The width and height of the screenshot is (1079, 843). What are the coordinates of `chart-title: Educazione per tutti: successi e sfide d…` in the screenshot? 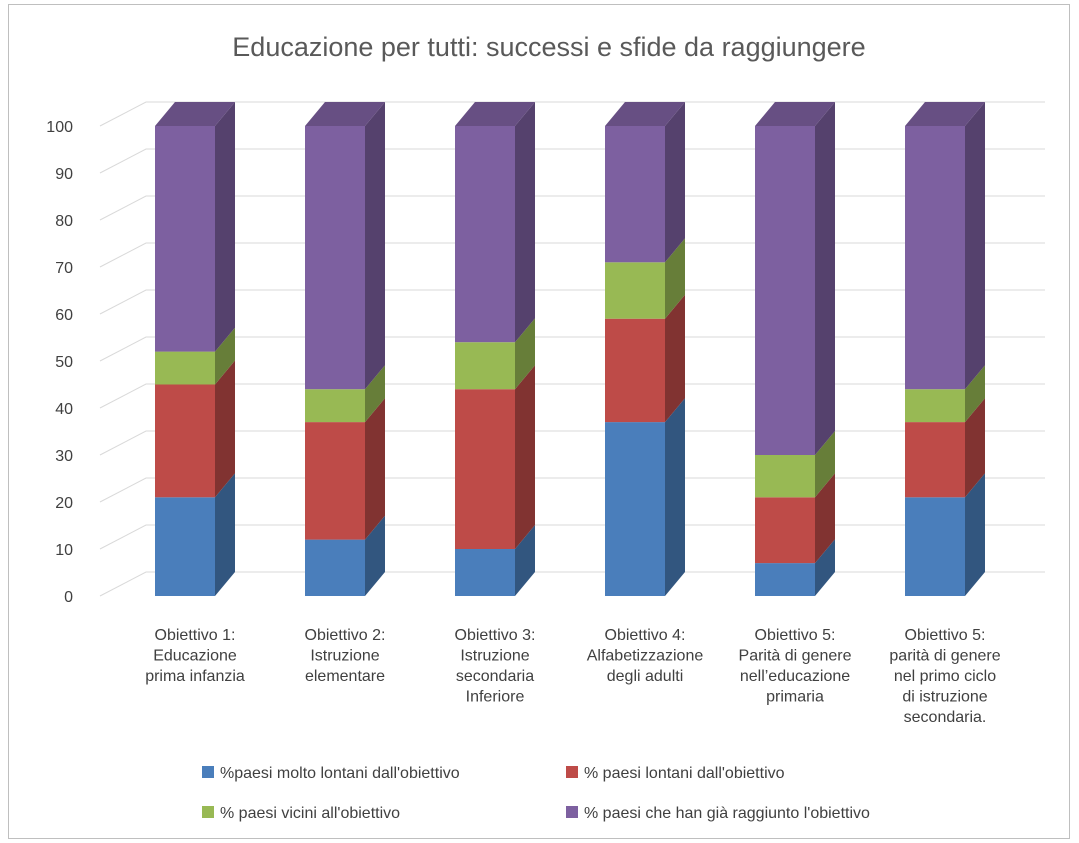 It's located at (548, 47).